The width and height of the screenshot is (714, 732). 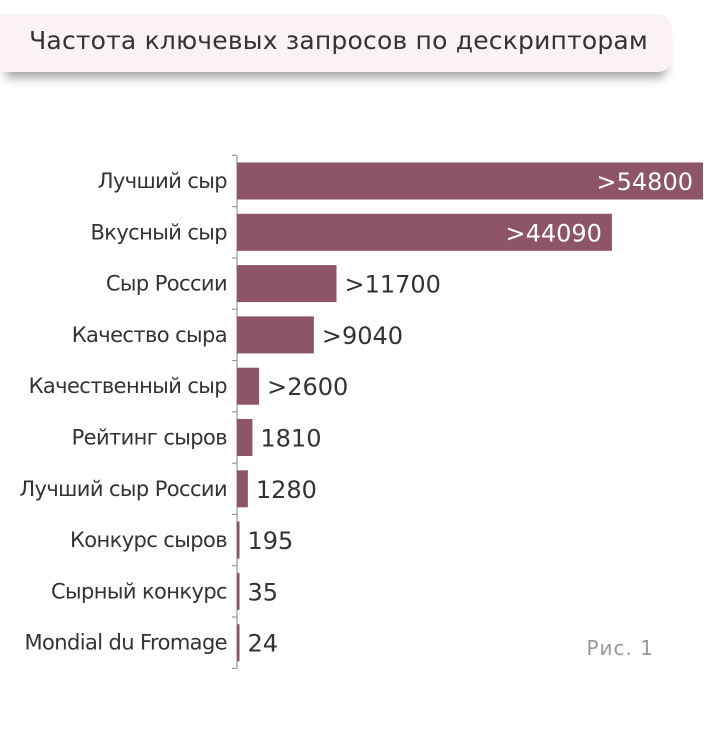 I want to click on category-label: Лучший сыр России, so click(x=123, y=489).